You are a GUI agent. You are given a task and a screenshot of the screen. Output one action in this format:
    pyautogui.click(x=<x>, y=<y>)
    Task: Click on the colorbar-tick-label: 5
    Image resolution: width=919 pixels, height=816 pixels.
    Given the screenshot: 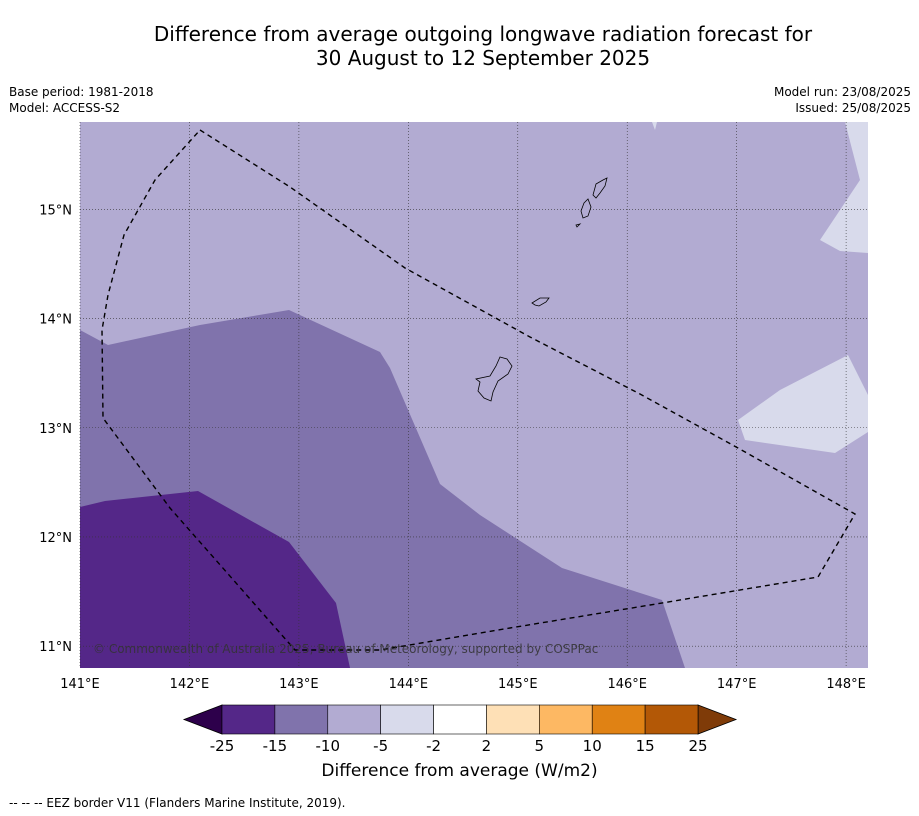 What is the action you would take?
    pyautogui.click(x=540, y=746)
    